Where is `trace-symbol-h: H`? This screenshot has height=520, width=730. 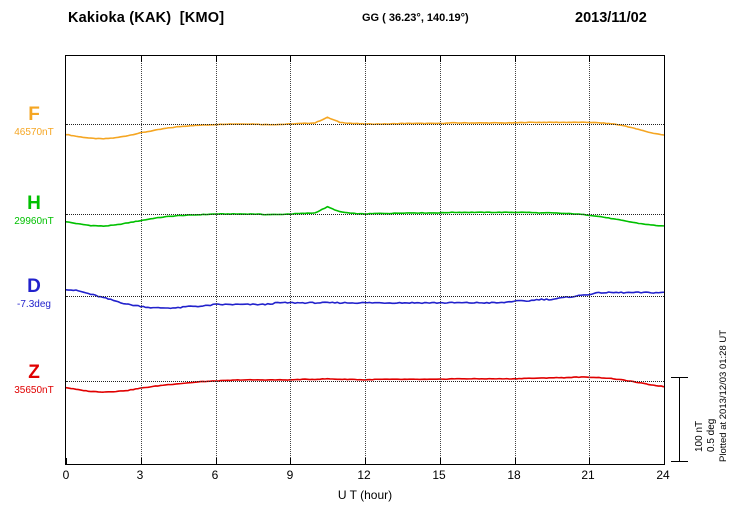 trace-symbol-h: H is located at coordinates (34, 203).